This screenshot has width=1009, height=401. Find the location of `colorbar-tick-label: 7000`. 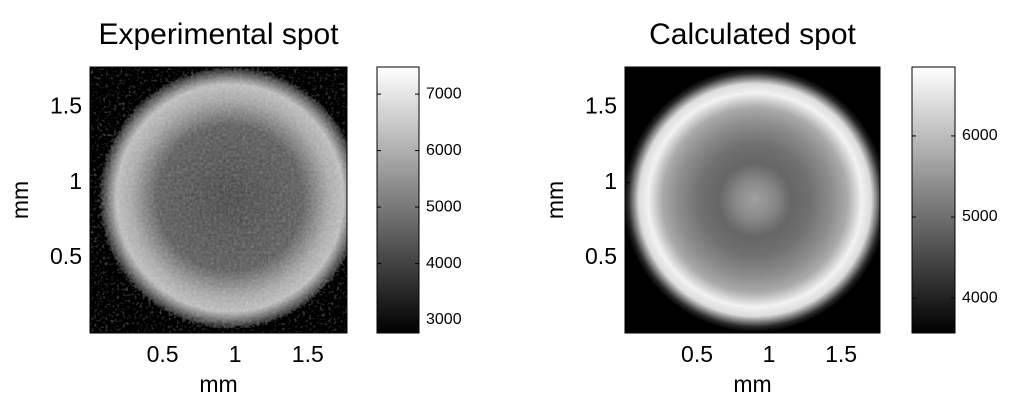

colorbar-tick-label: 7000 is located at coordinates (444, 93).